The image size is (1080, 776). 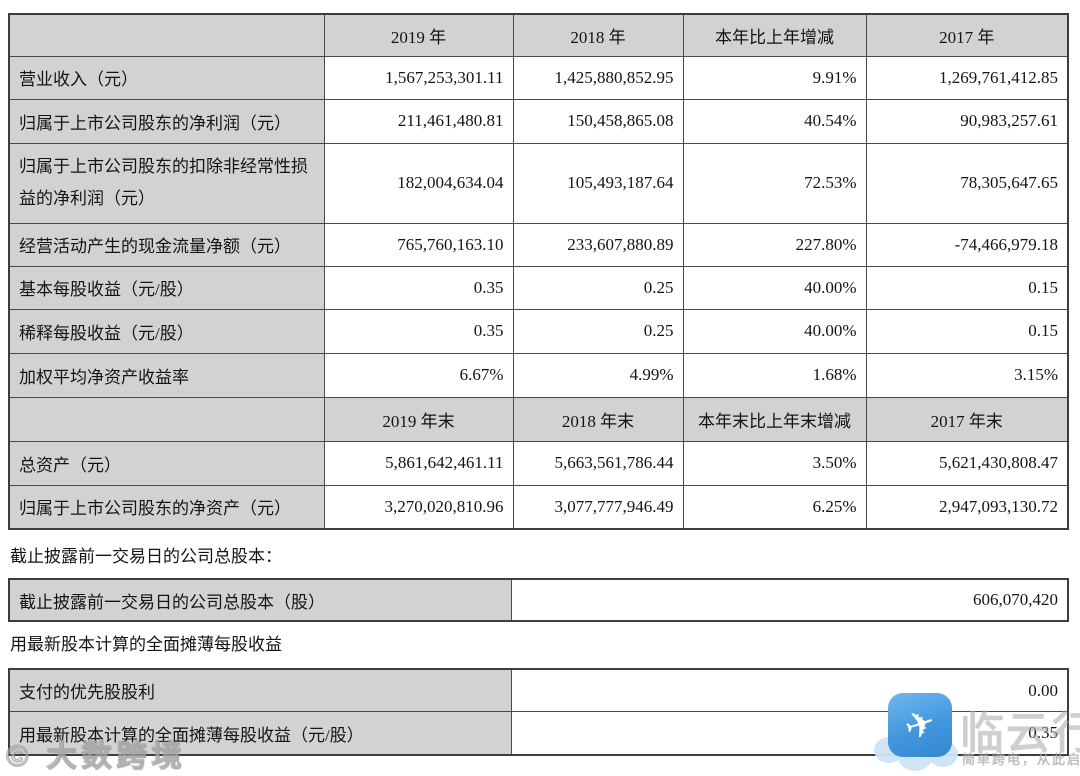 What do you see at coordinates (967, 121) in the screenshot?
I see `cell-2017: 90,983,257.61` at bounding box center [967, 121].